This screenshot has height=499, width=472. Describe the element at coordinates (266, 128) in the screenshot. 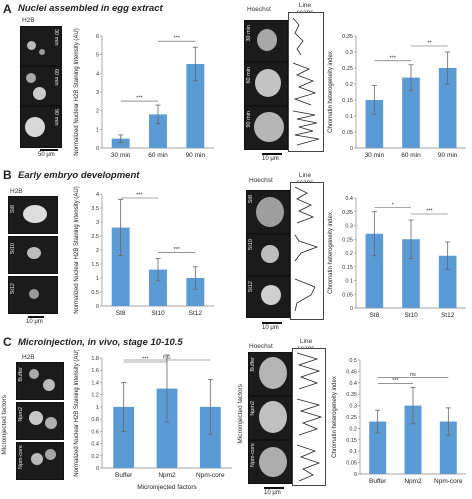

I see `micrograph-a-right-3: 90 min` at that location.